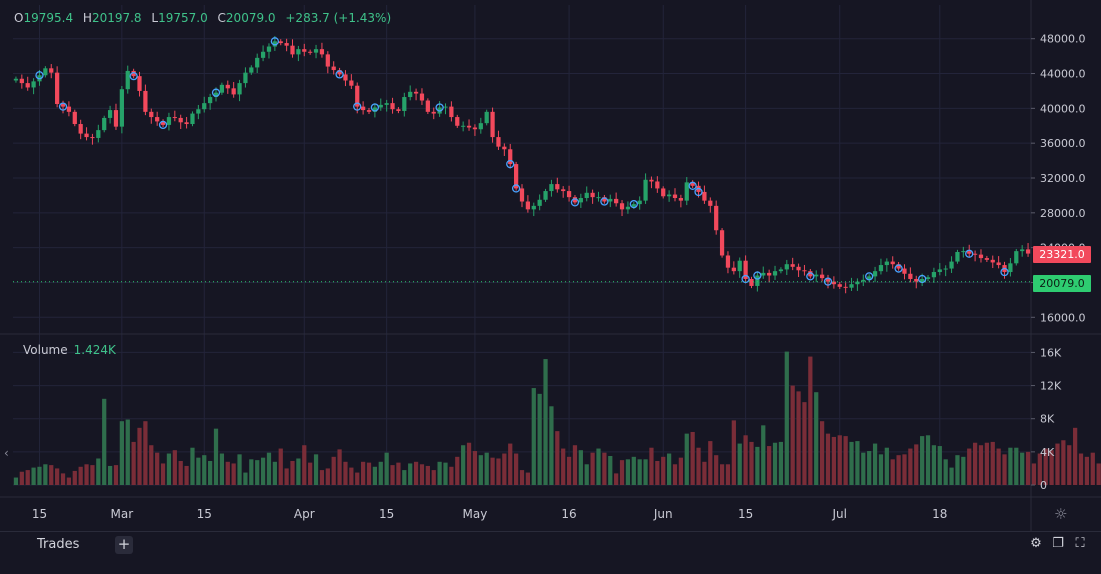 The image size is (1101, 574). I want to click on time-tick-label: 15, so click(386, 514).